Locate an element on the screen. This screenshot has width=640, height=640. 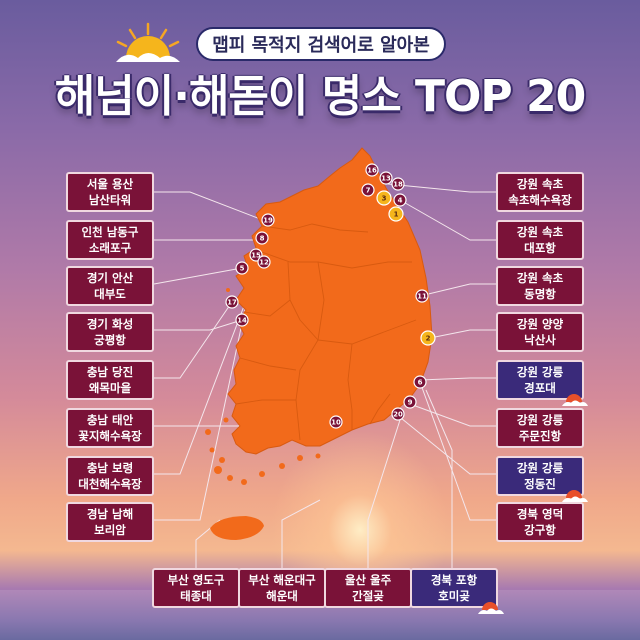
svg-text: 6 is located at coordinates (420, 383).